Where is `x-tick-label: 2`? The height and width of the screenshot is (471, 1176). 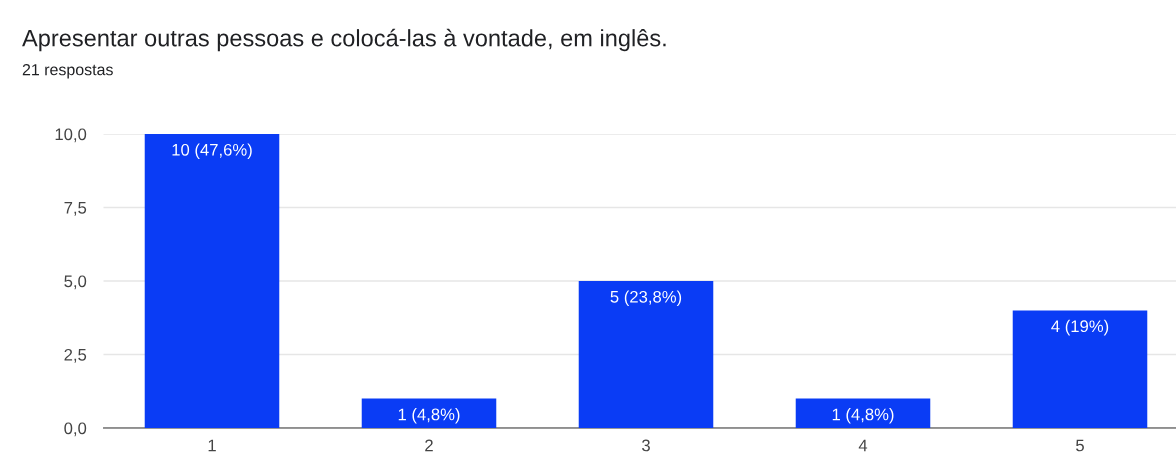 x-tick-label: 2 is located at coordinates (429, 445).